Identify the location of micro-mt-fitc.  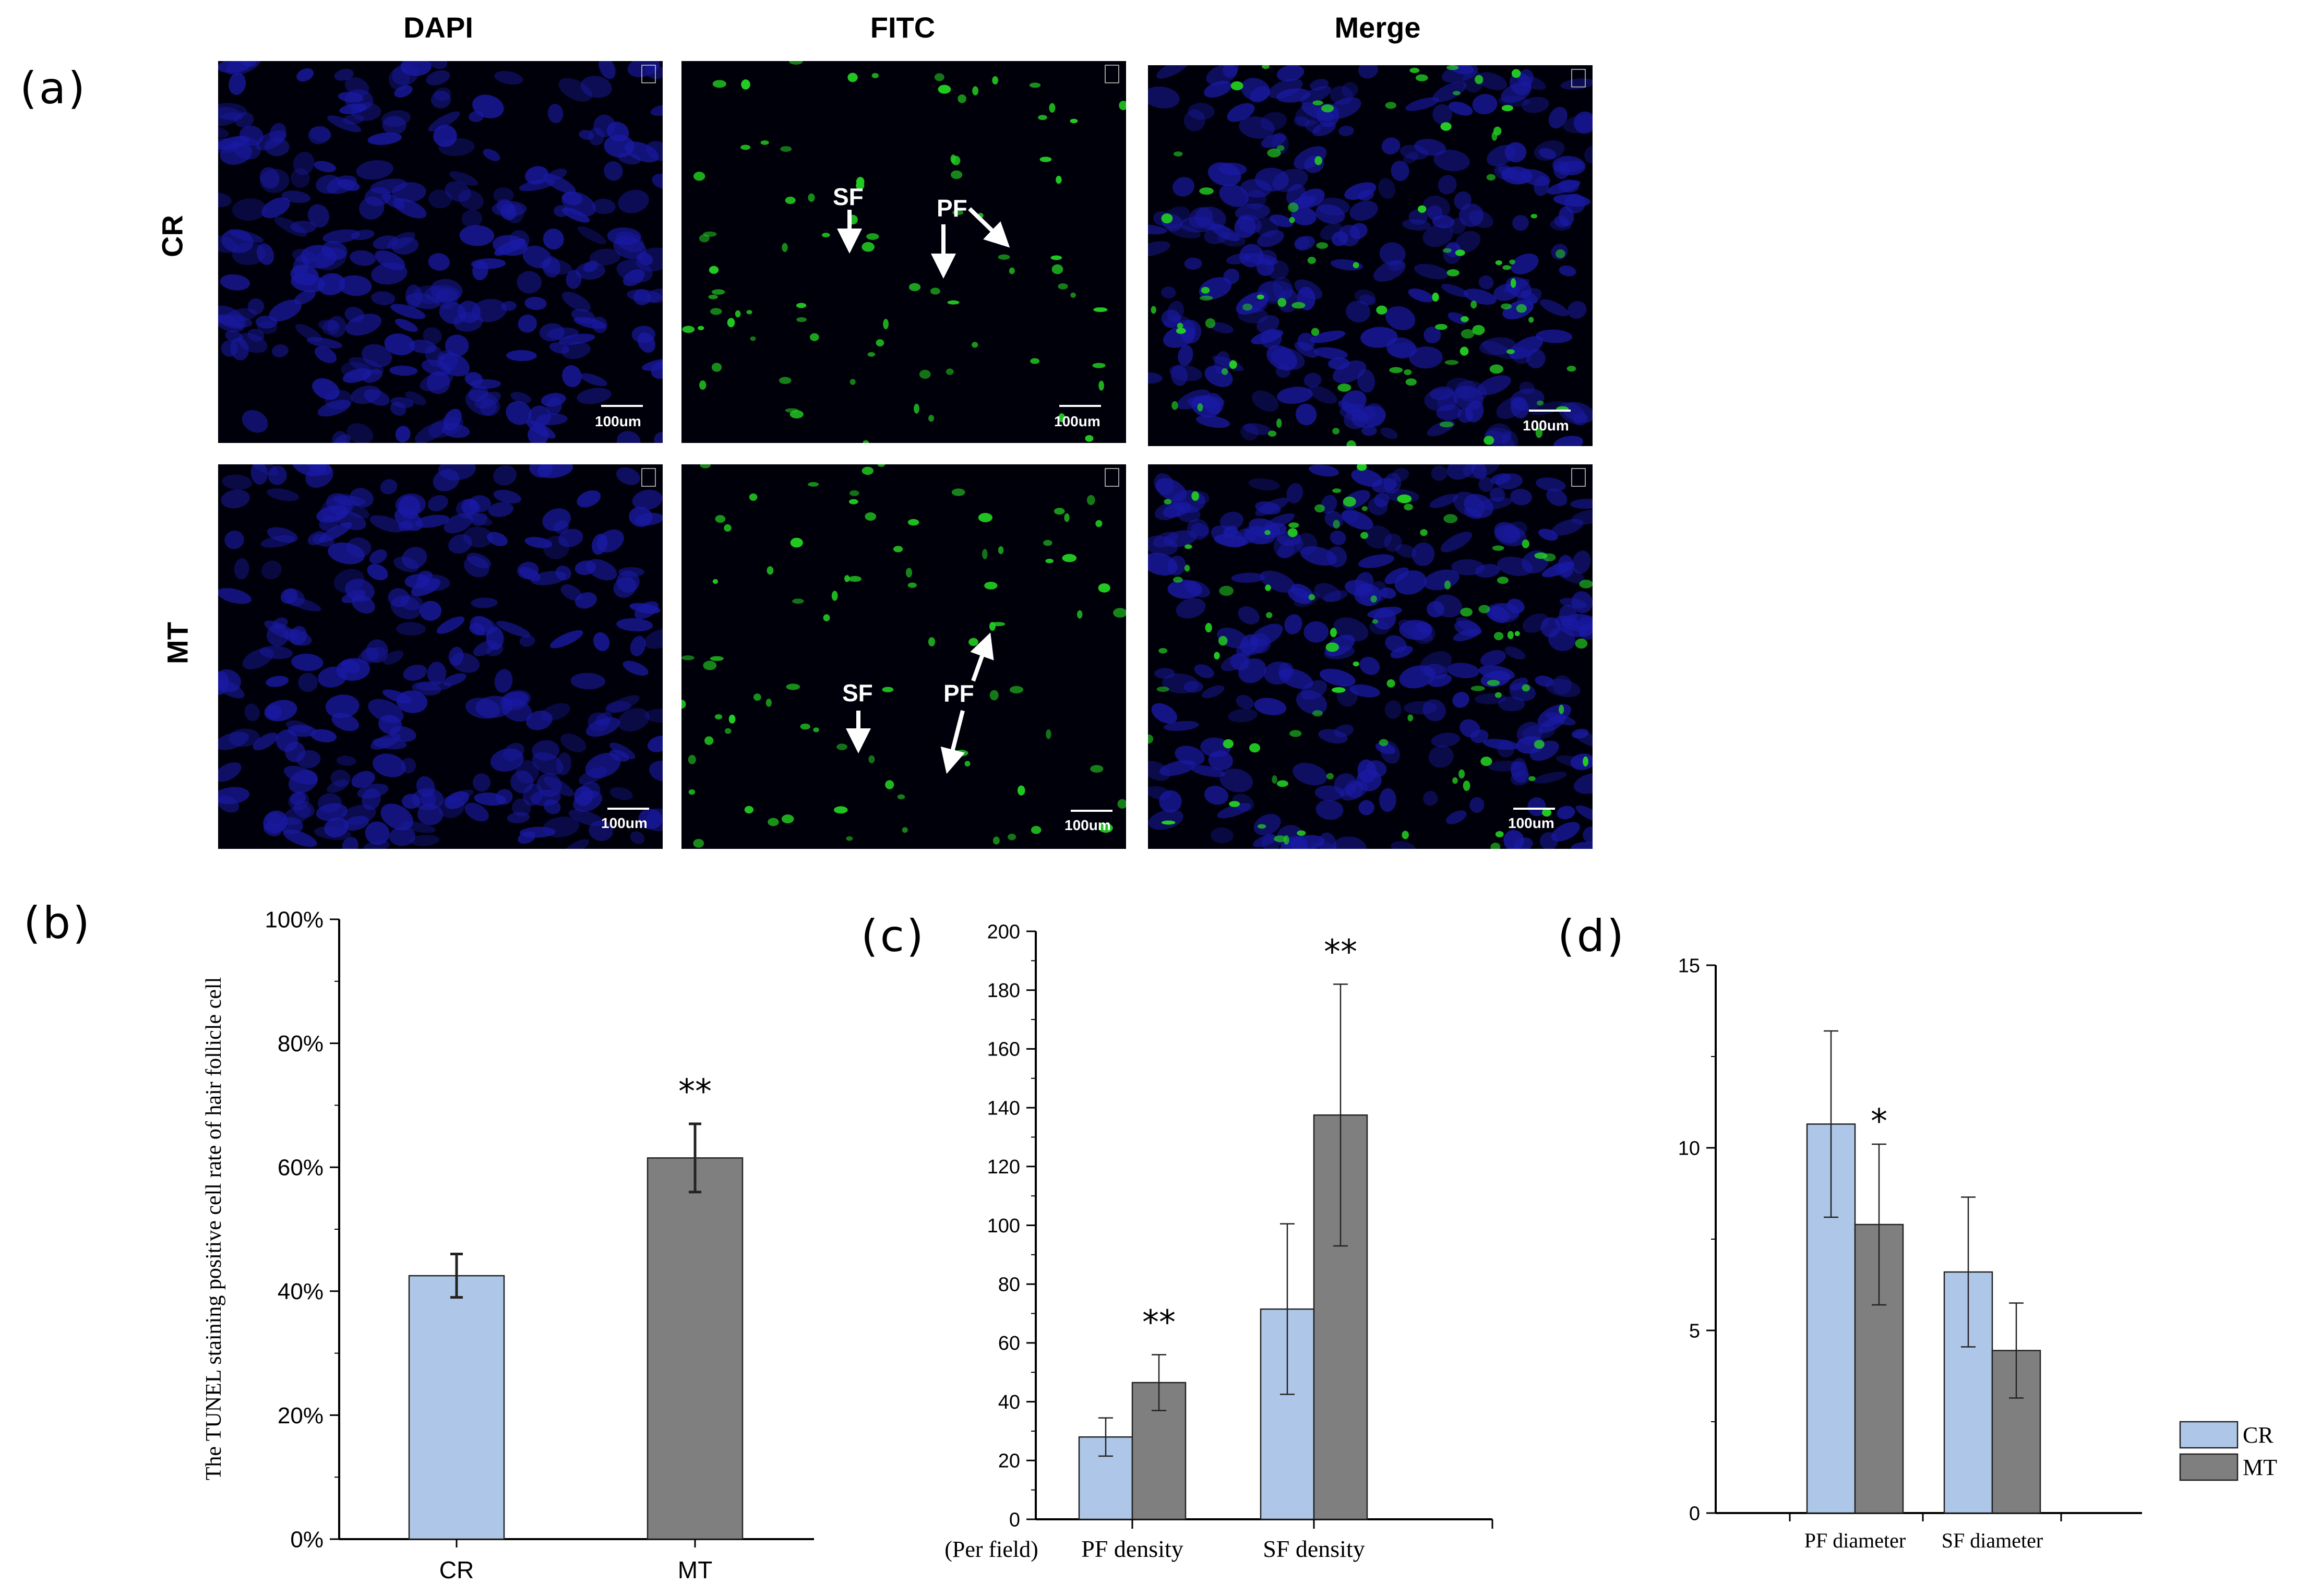
(903, 656).